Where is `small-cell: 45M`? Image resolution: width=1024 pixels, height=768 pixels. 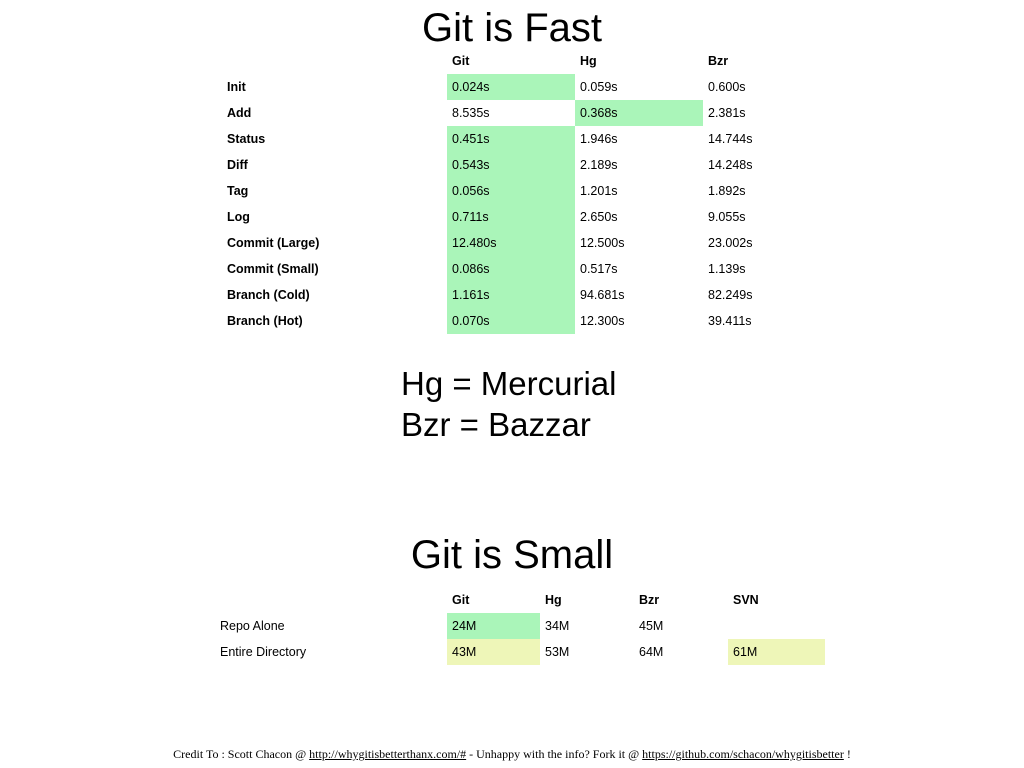 small-cell: 45M is located at coordinates (651, 626).